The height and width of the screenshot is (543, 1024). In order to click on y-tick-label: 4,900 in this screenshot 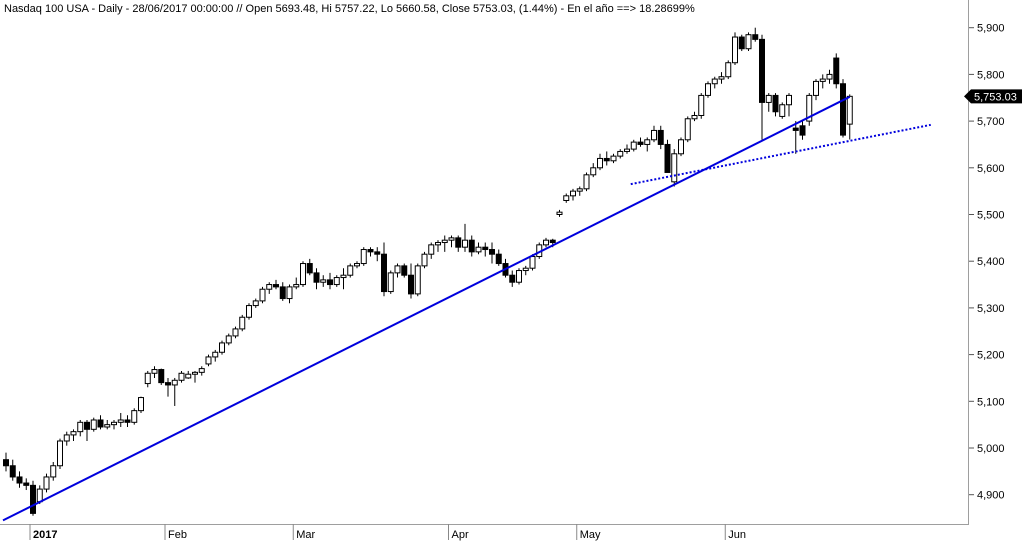, I will do `click(991, 496)`.